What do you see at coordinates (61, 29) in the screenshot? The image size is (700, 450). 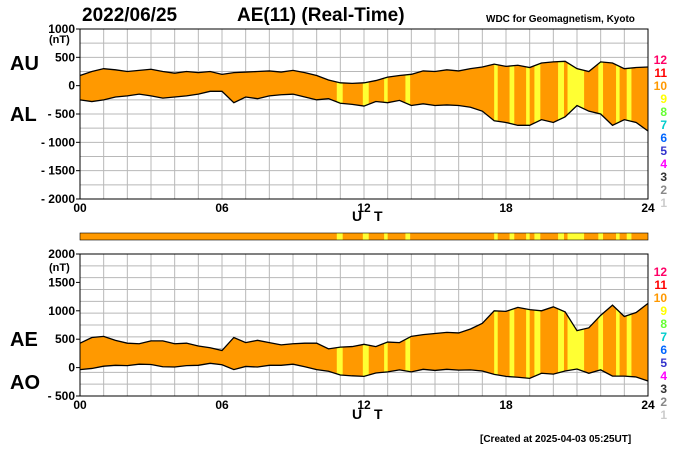 I see `y-tick-label: 1000` at bounding box center [61, 29].